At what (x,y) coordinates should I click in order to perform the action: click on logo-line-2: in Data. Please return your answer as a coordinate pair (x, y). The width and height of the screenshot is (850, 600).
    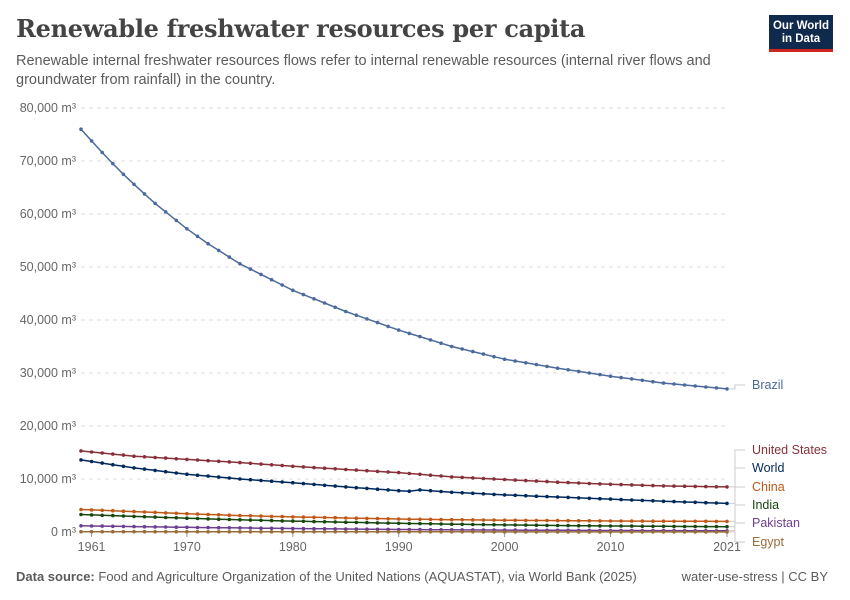
    Looking at the image, I should click on (801, 39).